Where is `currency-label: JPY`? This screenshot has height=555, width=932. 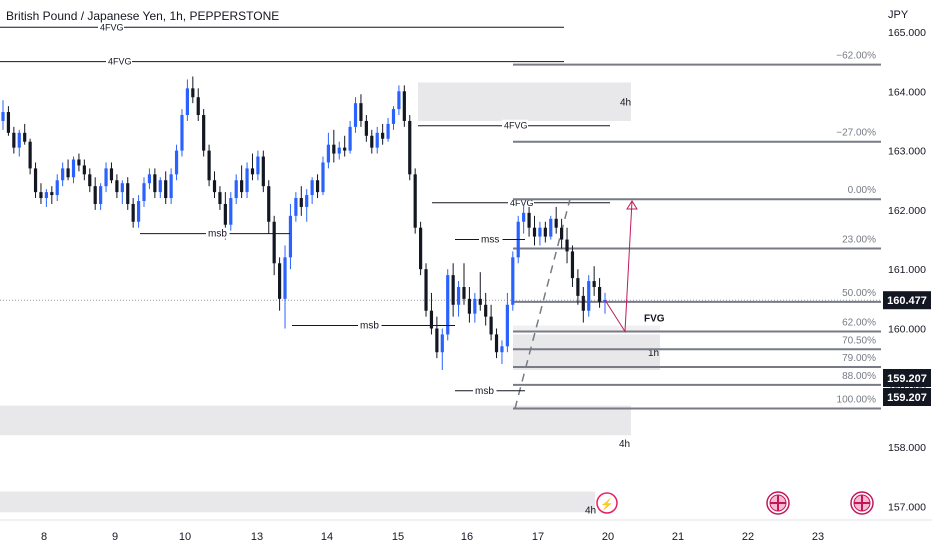 currency-label: JPY is located at coordinates (898, 15).